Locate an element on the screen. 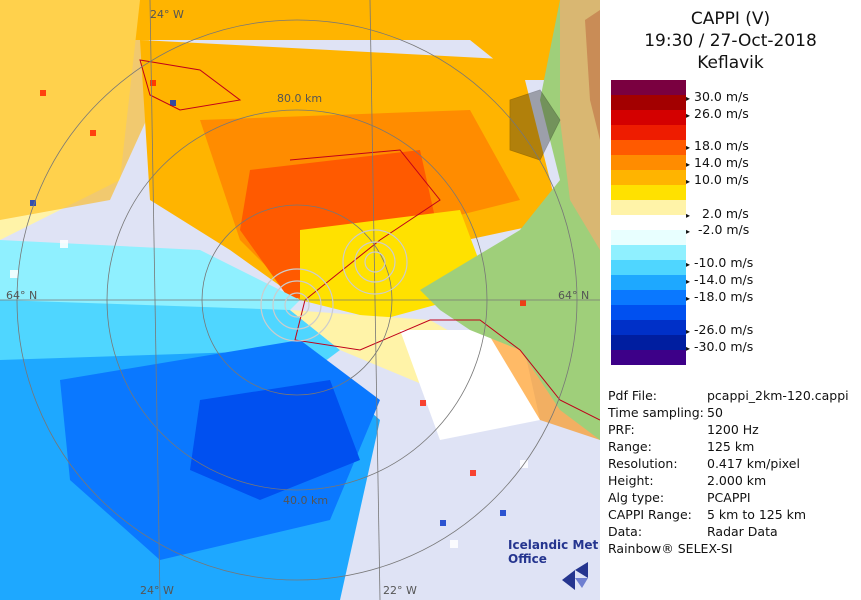 This screenshot has height=600, width=861. met-office-logo-line-2: Office is located at coordinates (527, 559).